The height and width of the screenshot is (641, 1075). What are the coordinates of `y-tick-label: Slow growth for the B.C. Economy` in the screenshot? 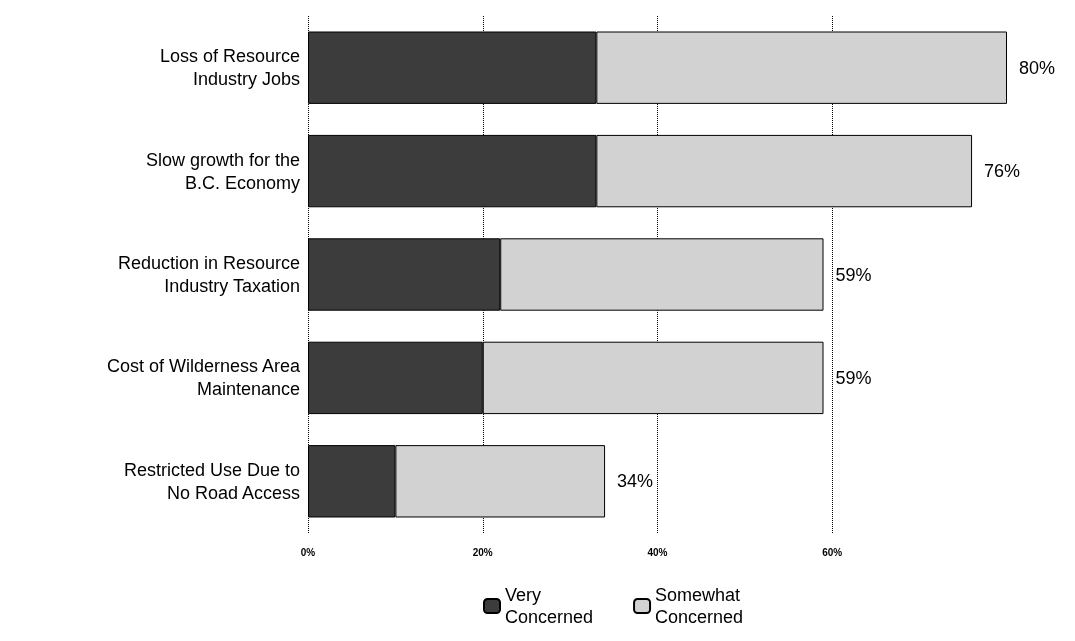 It's located at (222, 171).